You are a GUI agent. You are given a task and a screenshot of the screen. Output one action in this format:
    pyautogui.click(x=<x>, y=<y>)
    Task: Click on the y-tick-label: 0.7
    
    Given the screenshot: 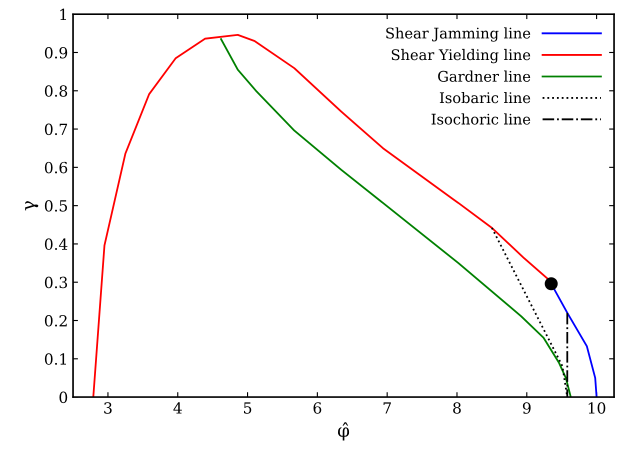 What is the action you would take?
    pyautogui.click(x=56, y=130)
    